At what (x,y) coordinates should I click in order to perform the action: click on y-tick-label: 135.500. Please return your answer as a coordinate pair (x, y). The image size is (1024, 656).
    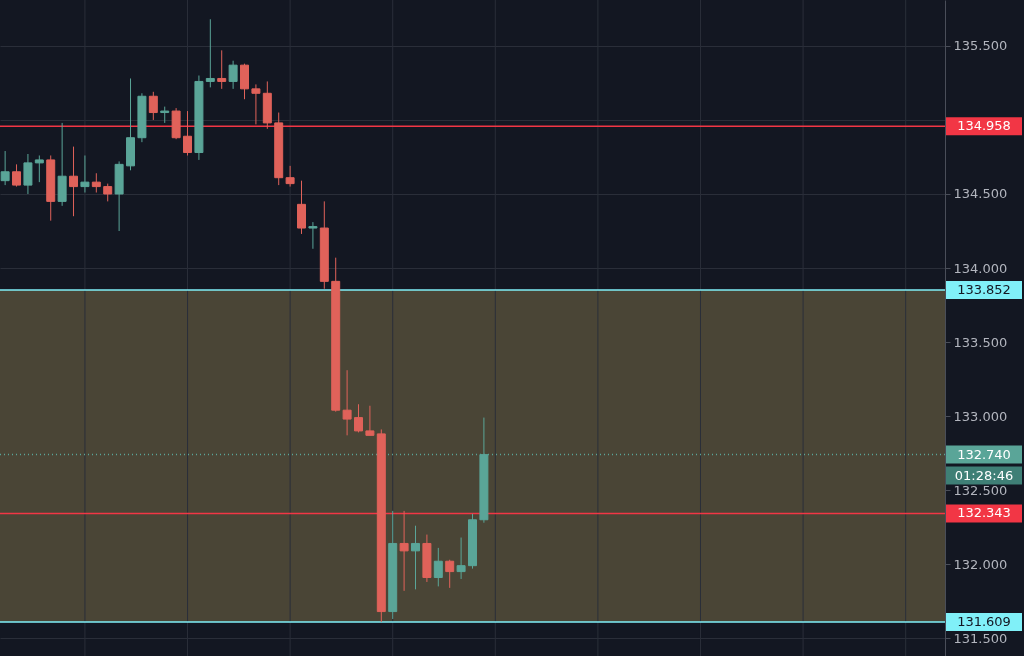
    Looking at the image, I should click on (980, 46).